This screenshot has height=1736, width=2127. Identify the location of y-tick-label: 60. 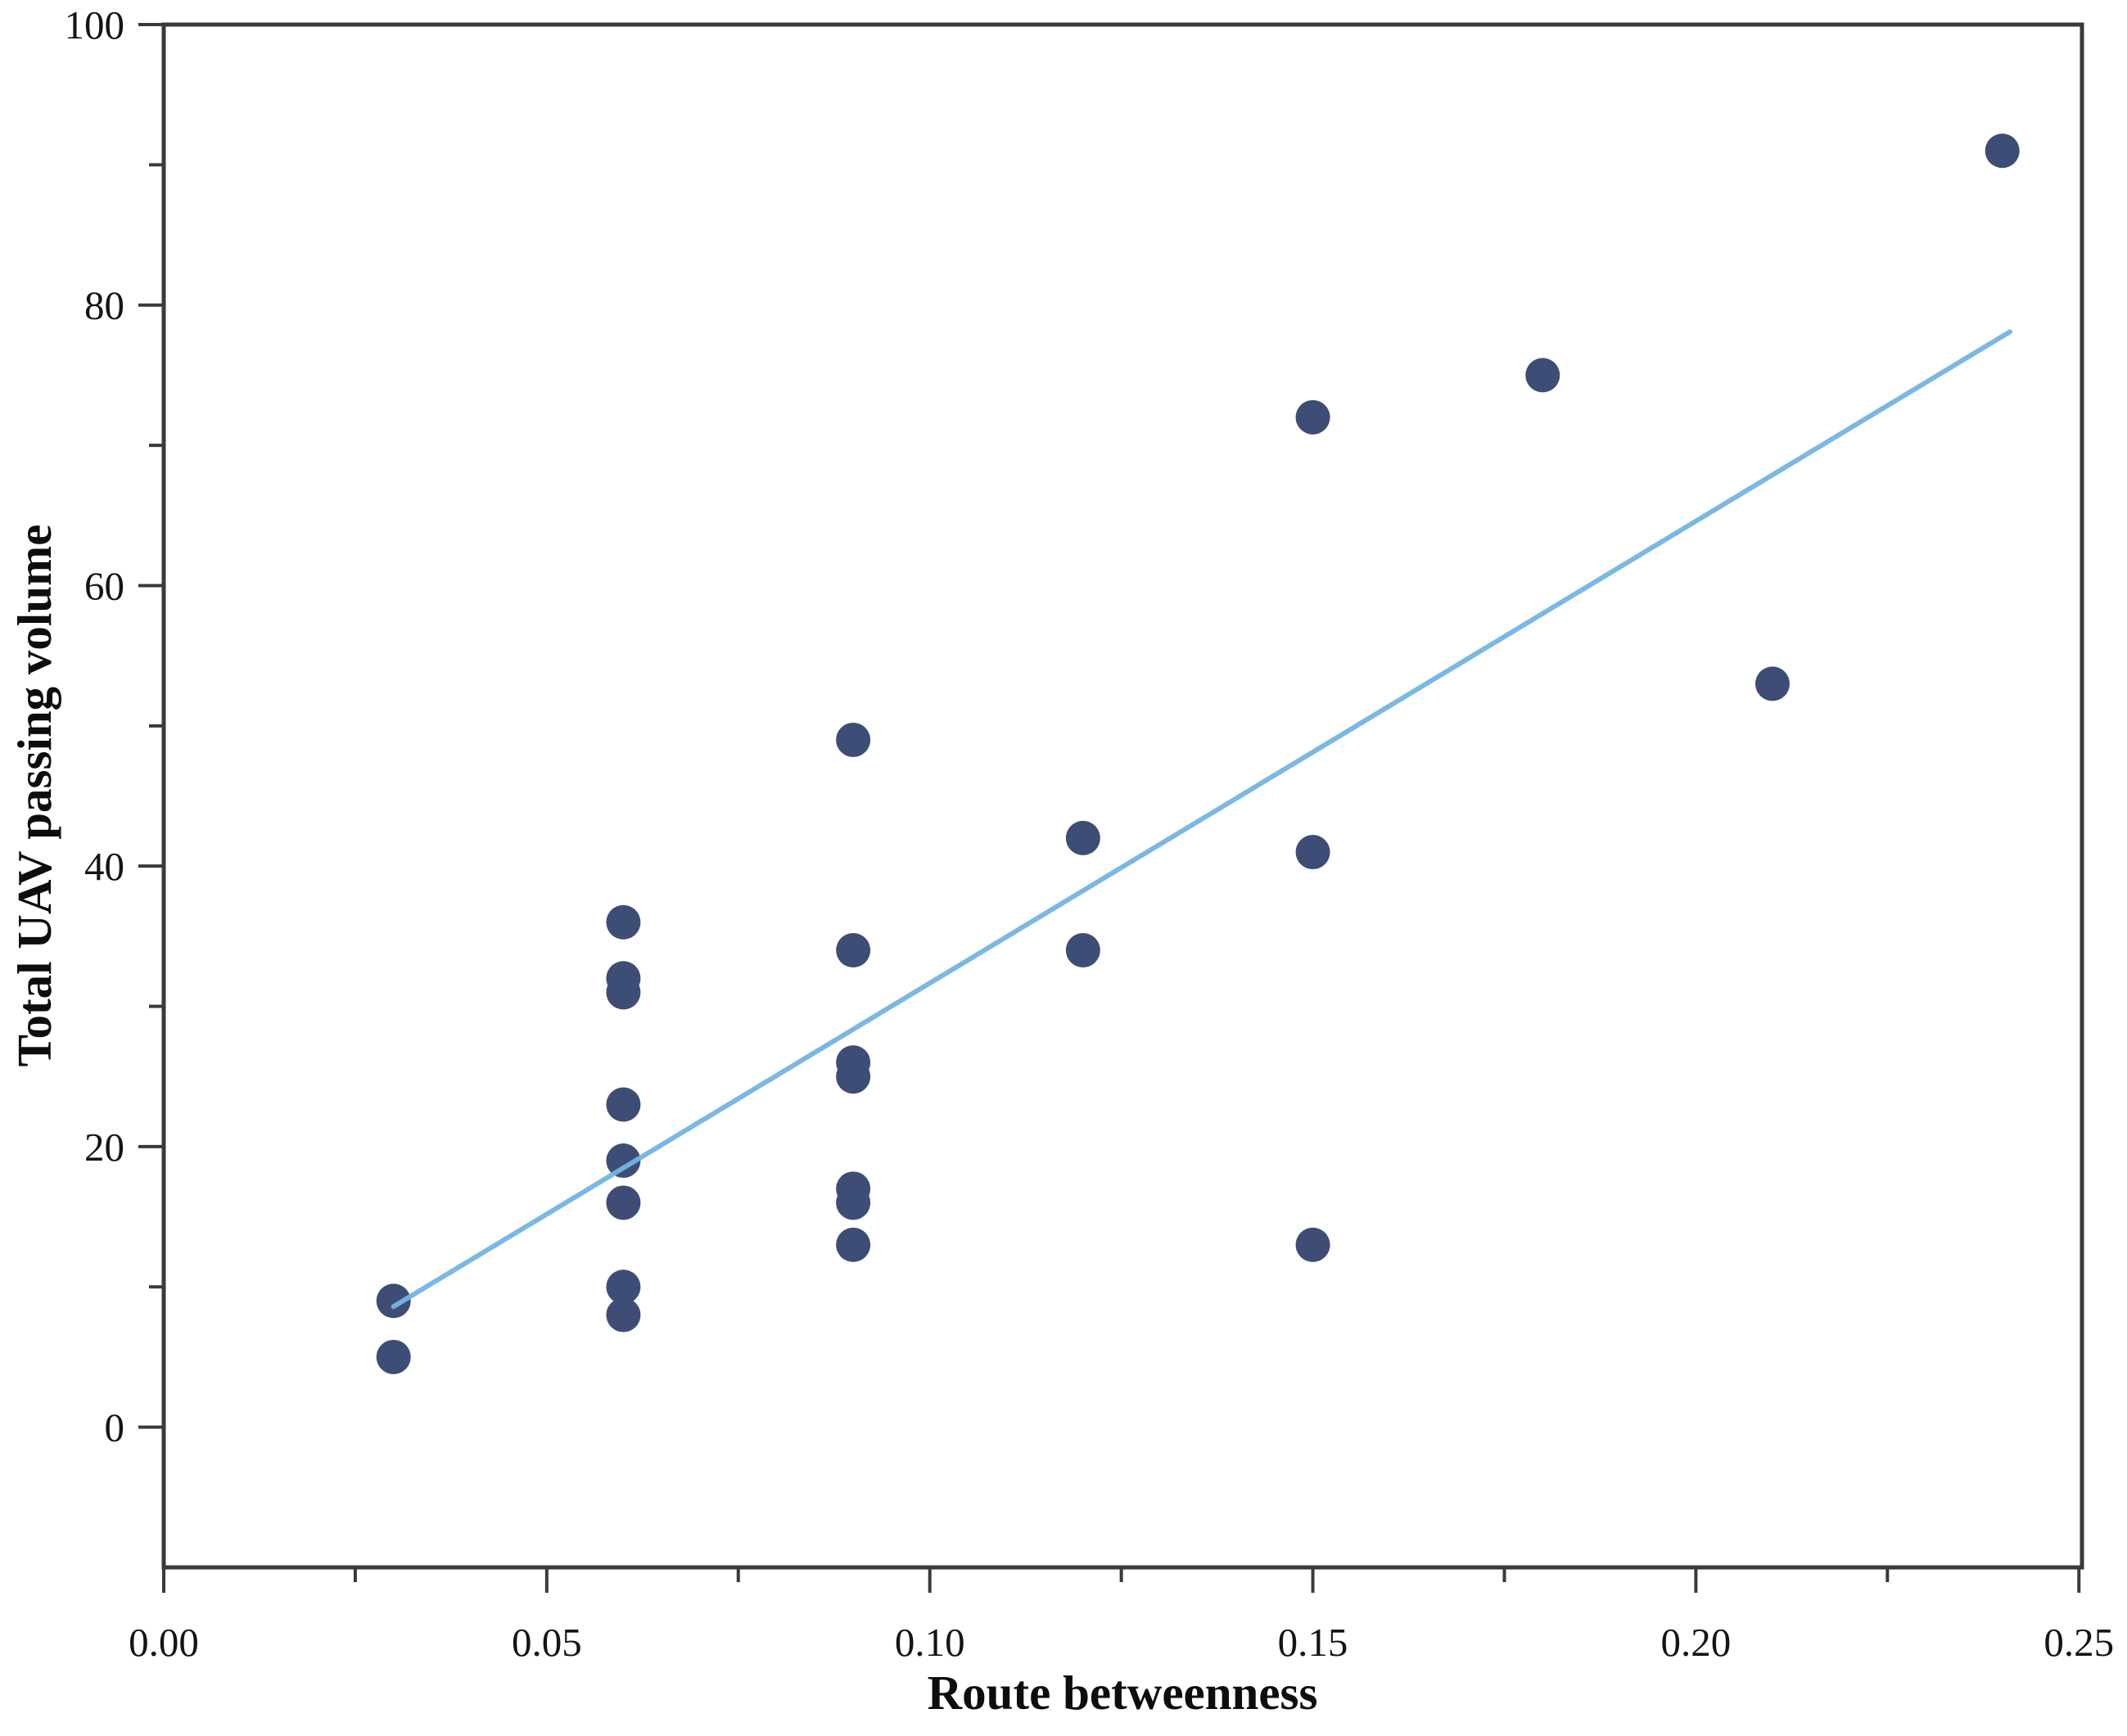
(104, 585).